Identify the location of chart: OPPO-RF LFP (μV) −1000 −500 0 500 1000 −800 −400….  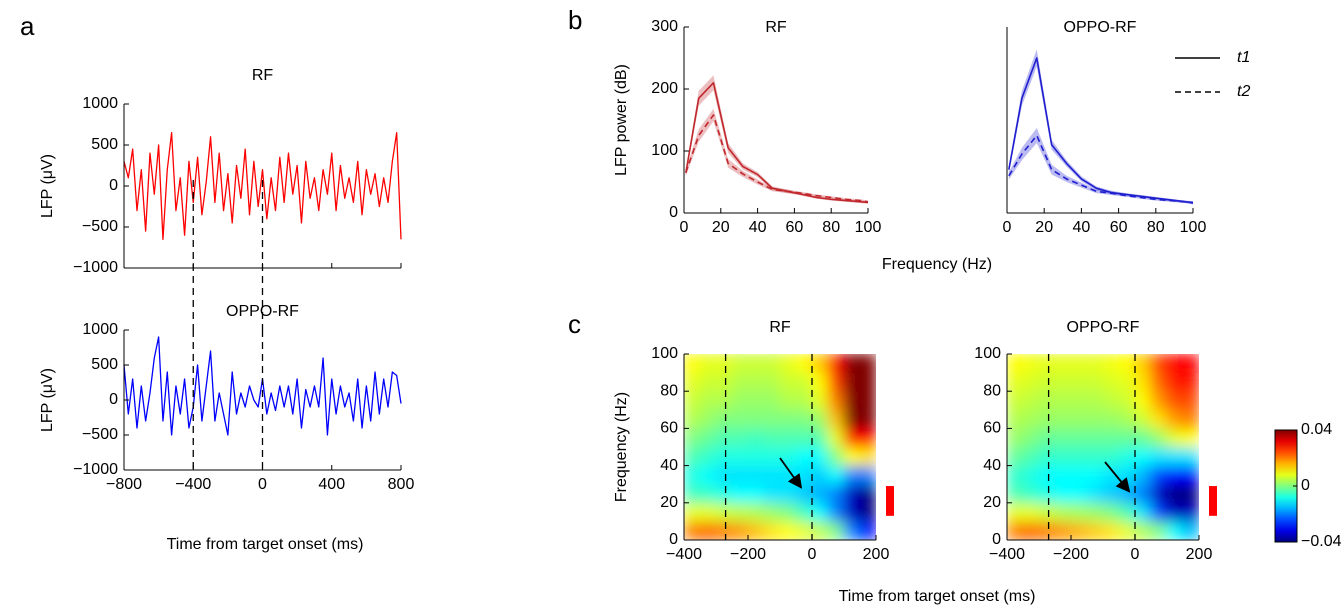
(226, 398).